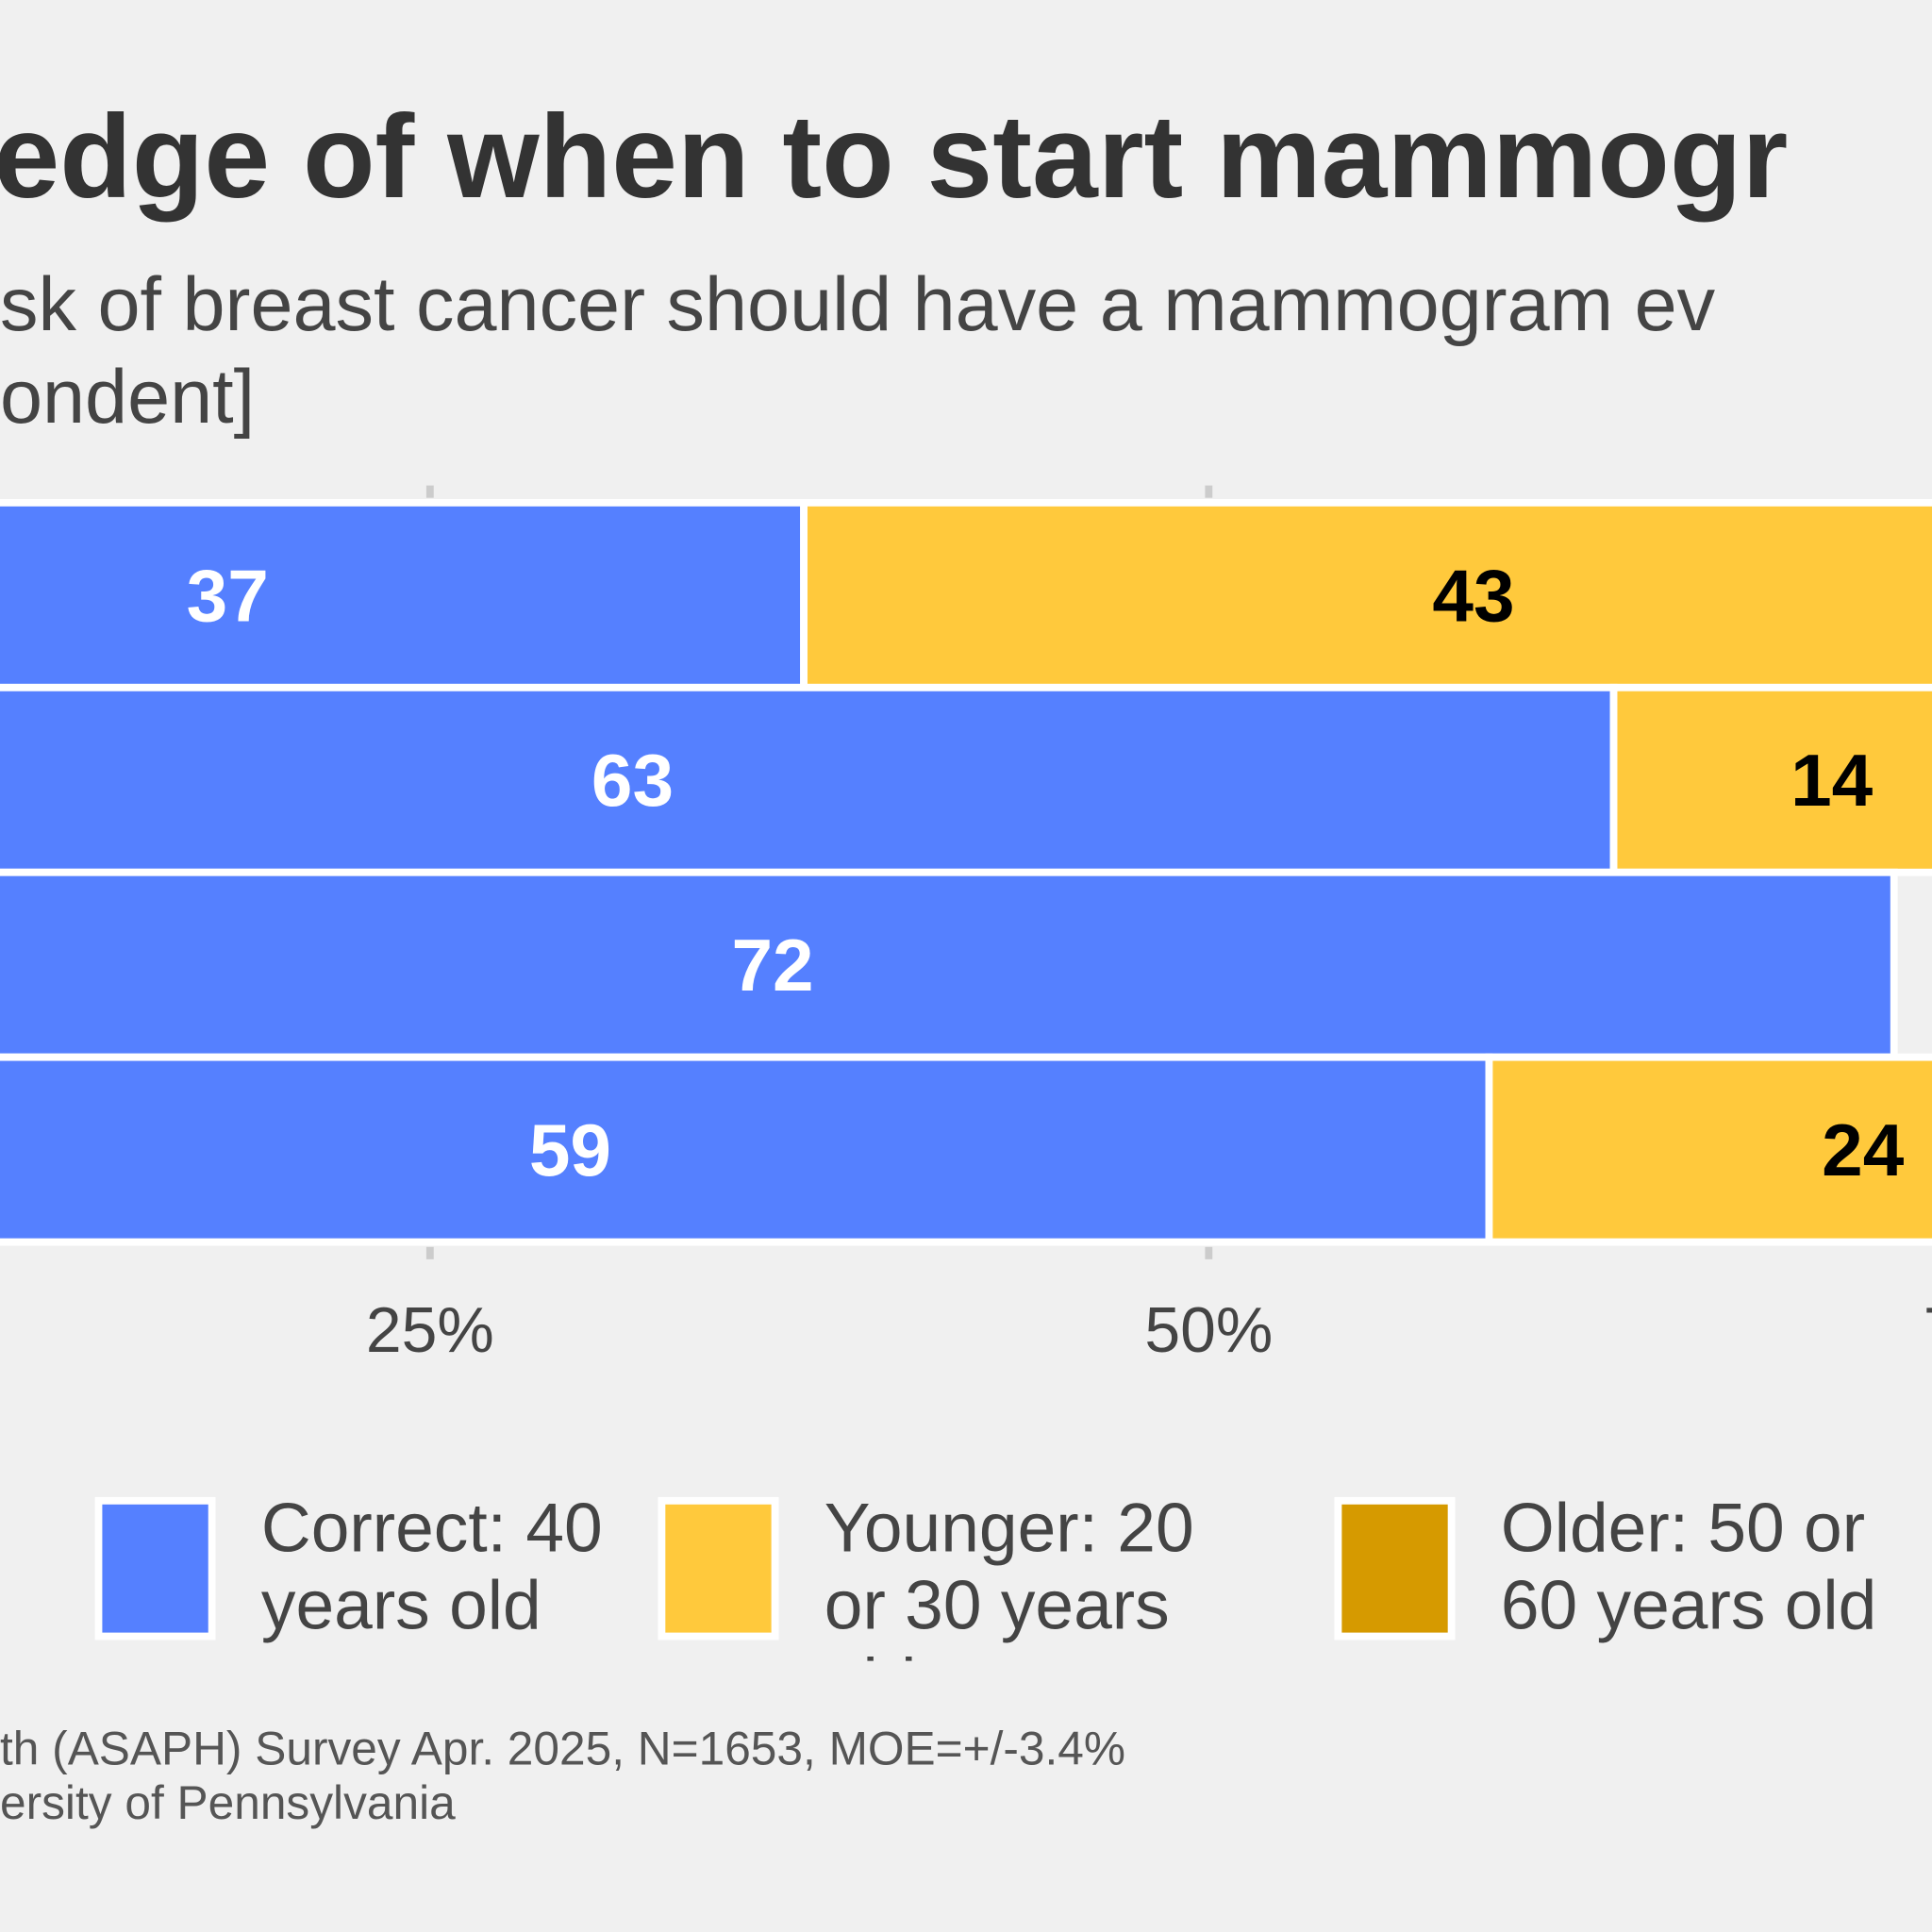 The height and width of the screenshot is (1932, 1932). Describe the element at coordinates (127, 397) in the screenshot. I see `subtitle: ondent]` at that location.